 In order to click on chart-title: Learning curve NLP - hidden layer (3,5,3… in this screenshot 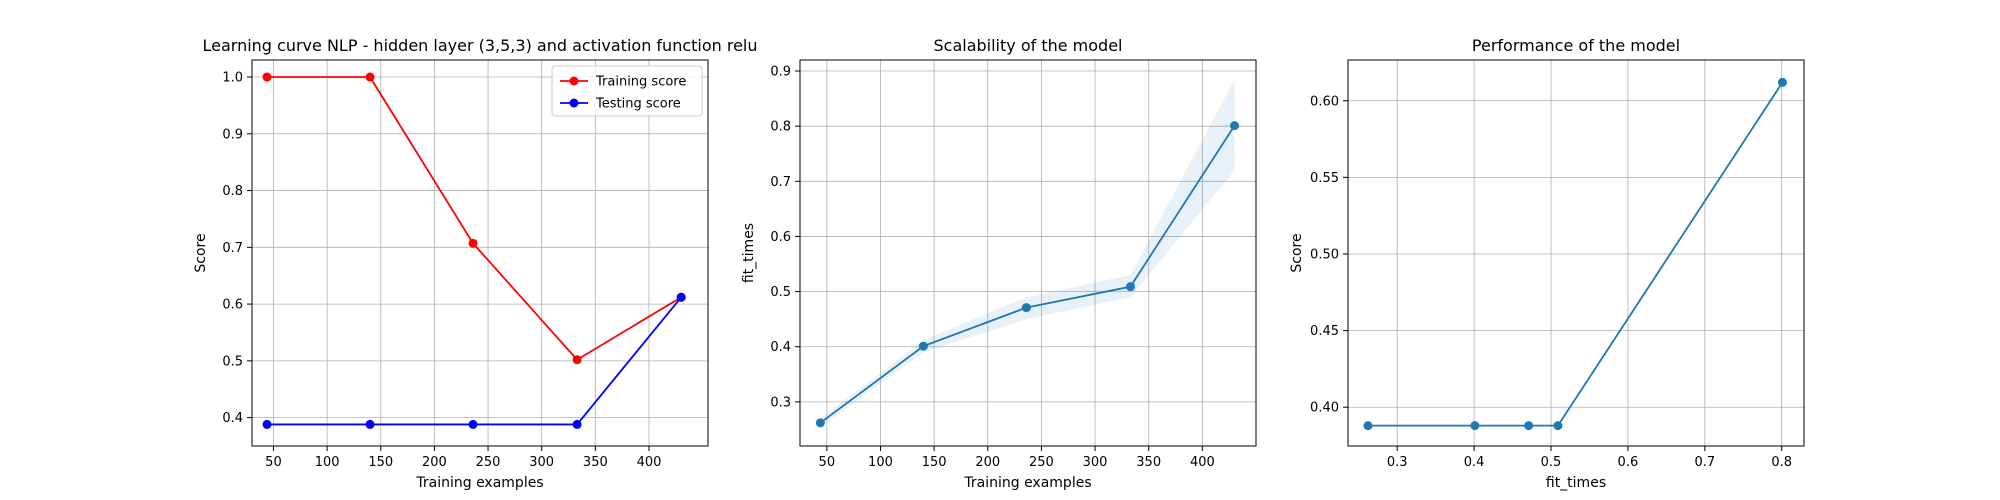, I will do `click(479, 45)`.